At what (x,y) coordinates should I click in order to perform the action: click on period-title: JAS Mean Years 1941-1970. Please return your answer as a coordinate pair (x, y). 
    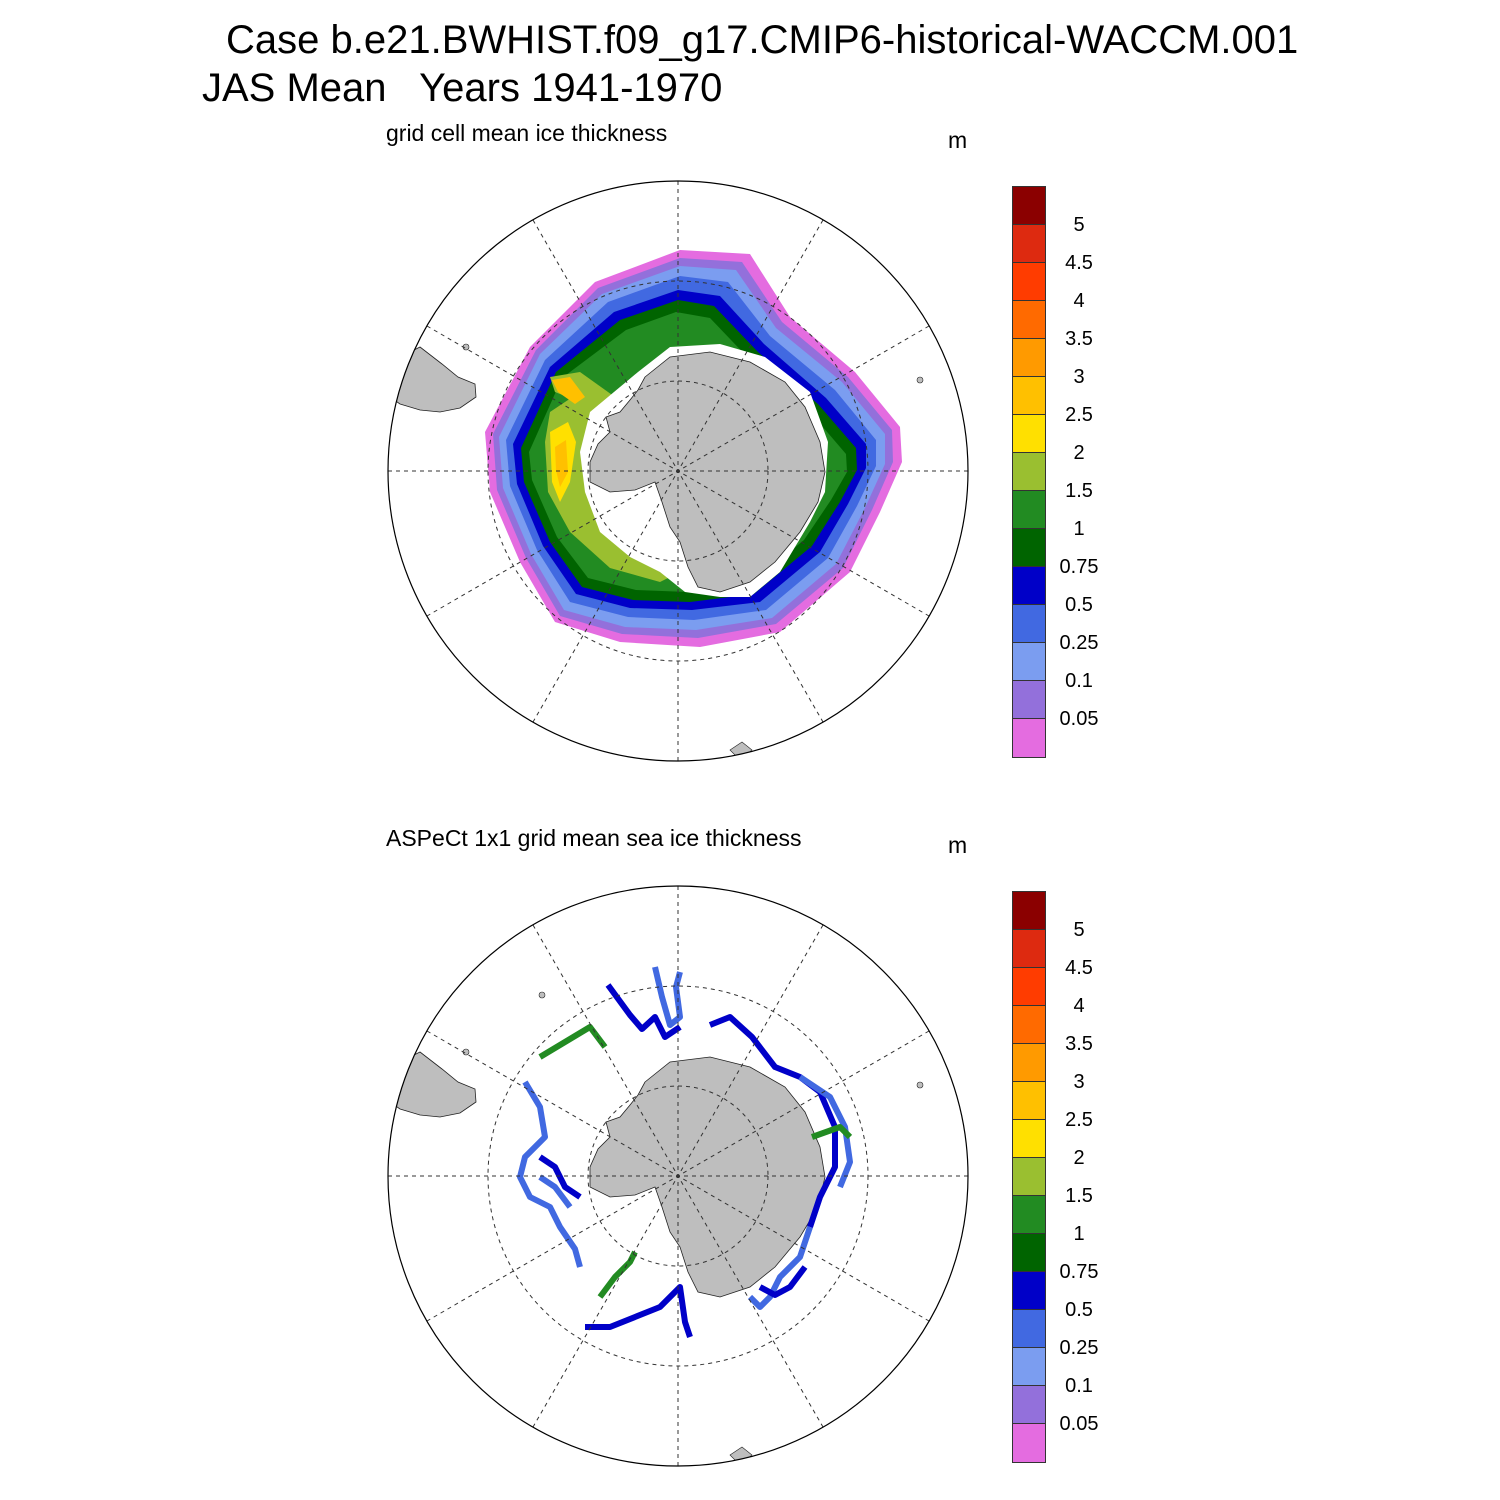
    Looking at the image, I should click on (462, 88).